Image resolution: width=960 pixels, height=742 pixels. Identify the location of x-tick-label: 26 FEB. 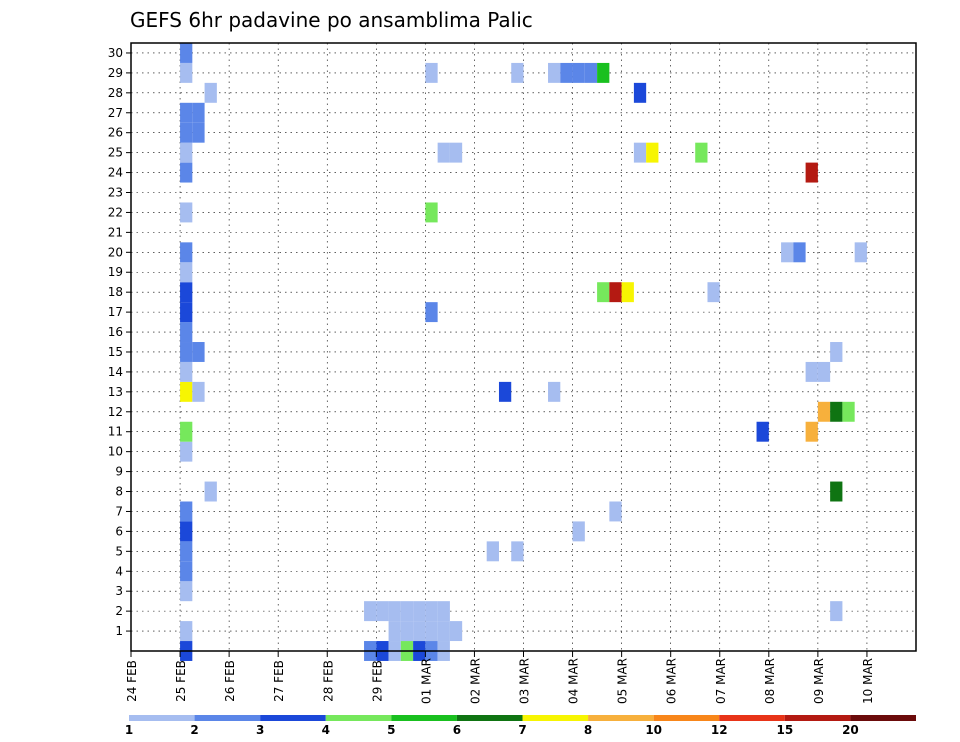
(230, 681).